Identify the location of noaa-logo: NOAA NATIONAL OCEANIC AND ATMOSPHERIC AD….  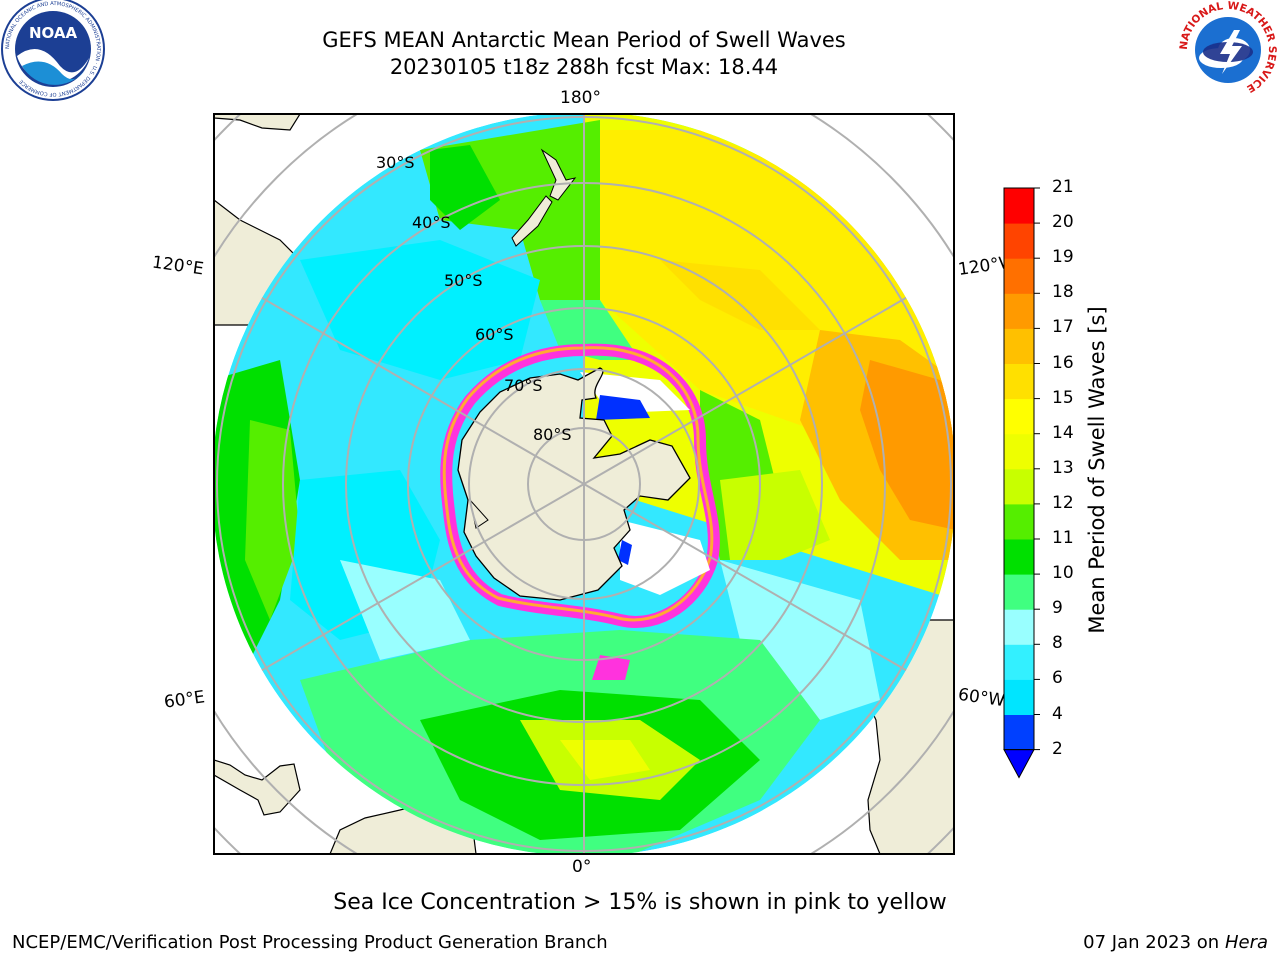
(53, 50).